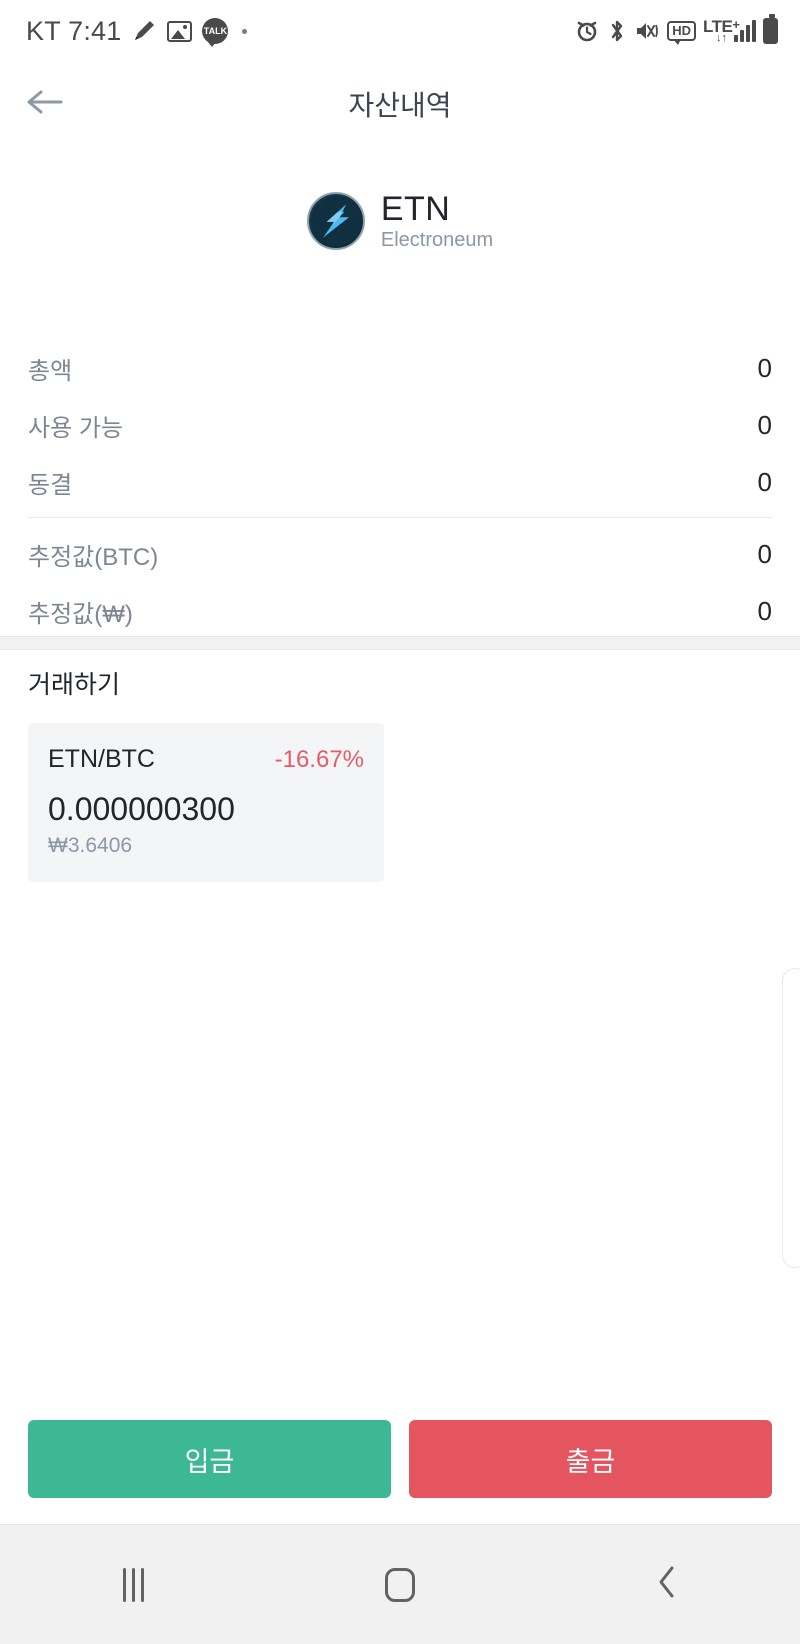  I want to click on pen-icon, so click(144, 31).